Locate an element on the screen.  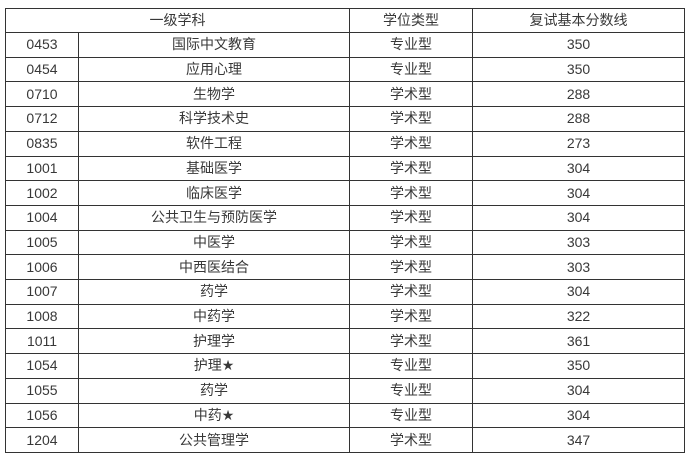
cell-code: 0712 is located at coordinates (42, 119).